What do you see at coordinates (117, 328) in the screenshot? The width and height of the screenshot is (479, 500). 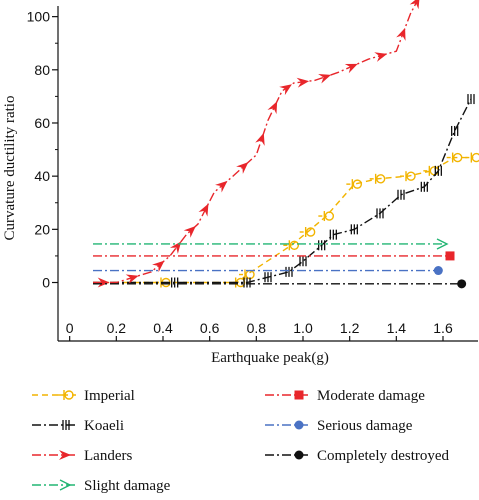 I see `x-tick-label: 0.2` at bounding box center [117, 328].